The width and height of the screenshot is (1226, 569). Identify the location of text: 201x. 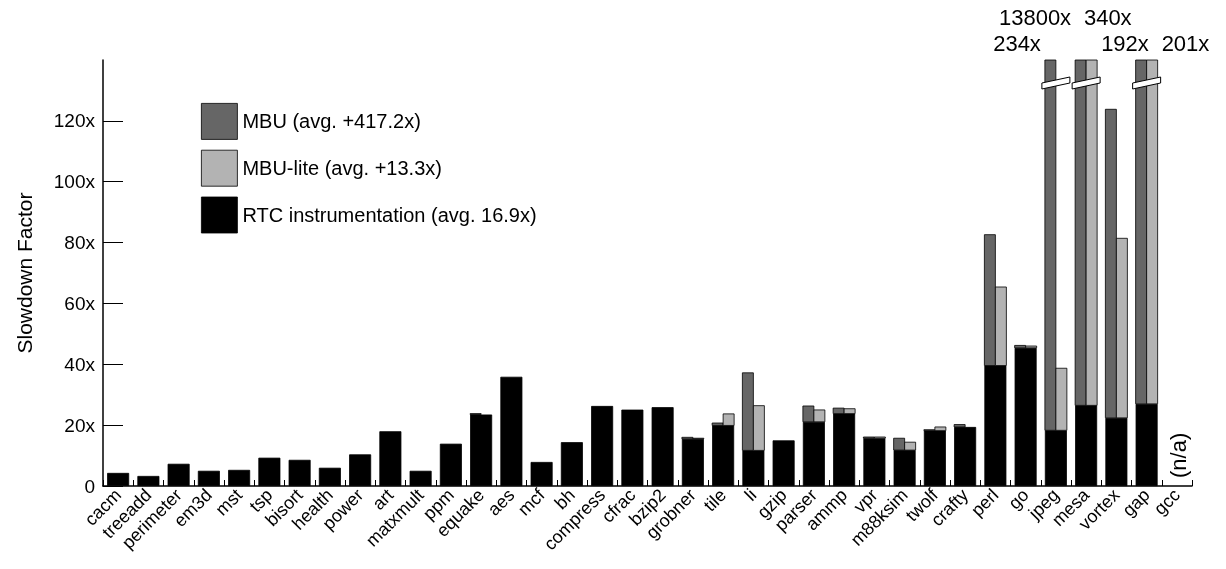
(1185, 43).